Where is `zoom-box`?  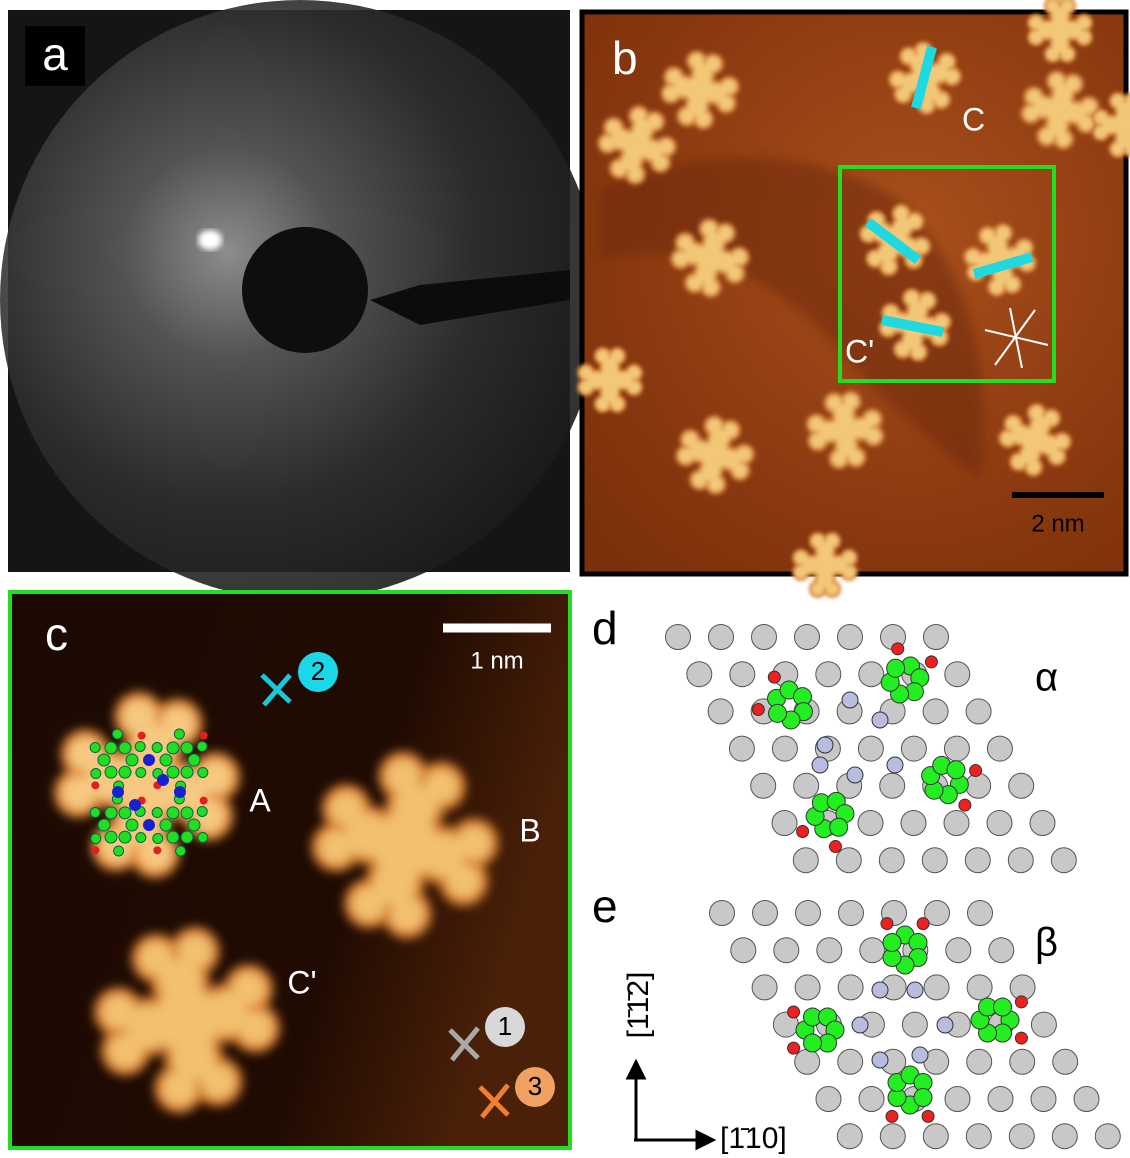
zoom-box is located at coordinates (947, 274).